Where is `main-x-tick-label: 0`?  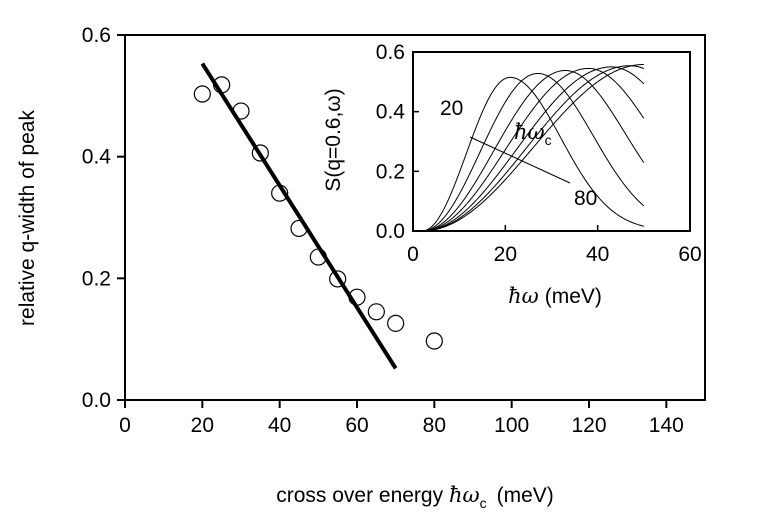 main-x-tick-label: 0 is located at coordinates (125, 425).